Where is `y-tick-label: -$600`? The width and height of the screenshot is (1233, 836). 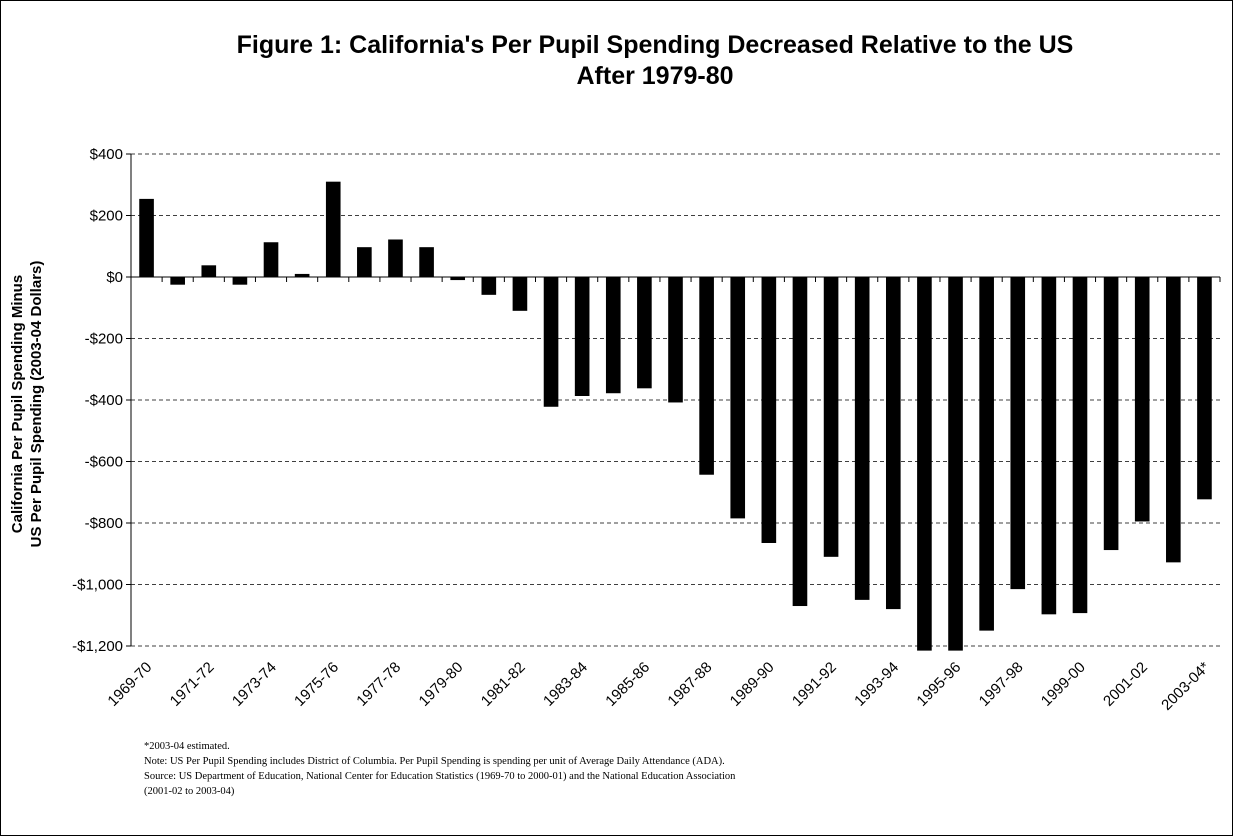
y-tick-label: -$600 is located at coordinates (104, 462).